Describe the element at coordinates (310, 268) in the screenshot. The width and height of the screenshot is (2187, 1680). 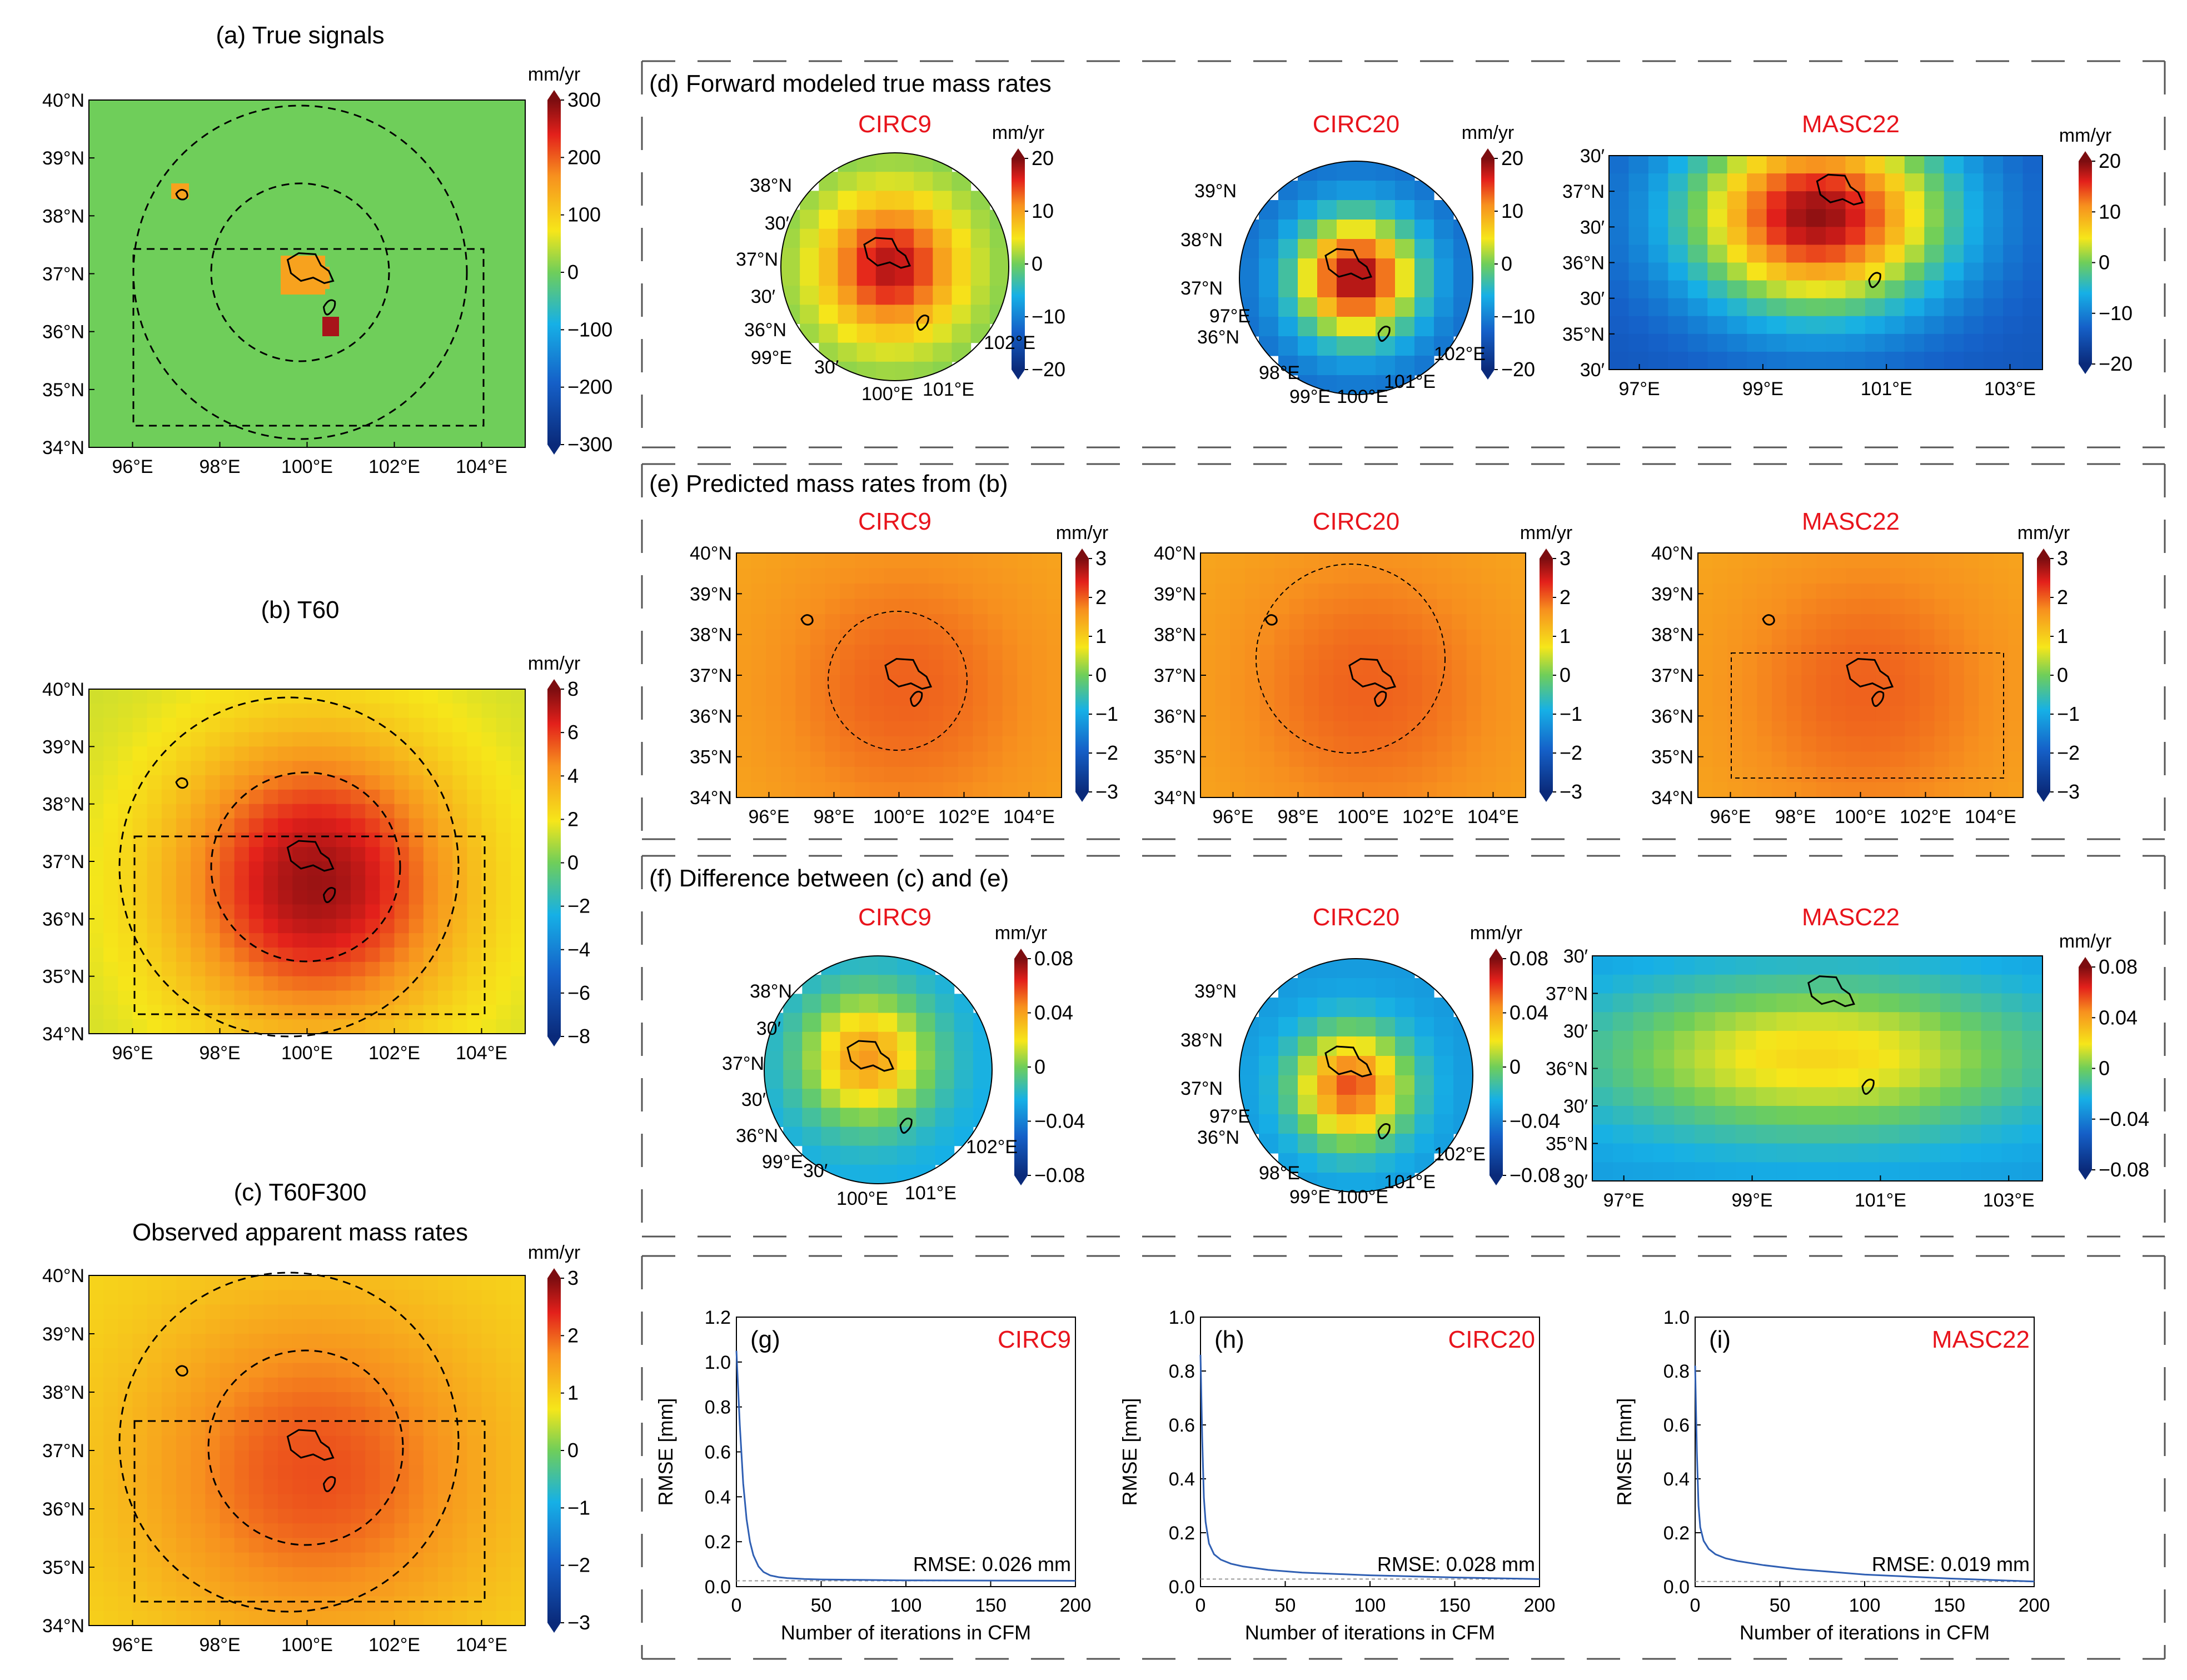
I see `lake-outline` at that location.